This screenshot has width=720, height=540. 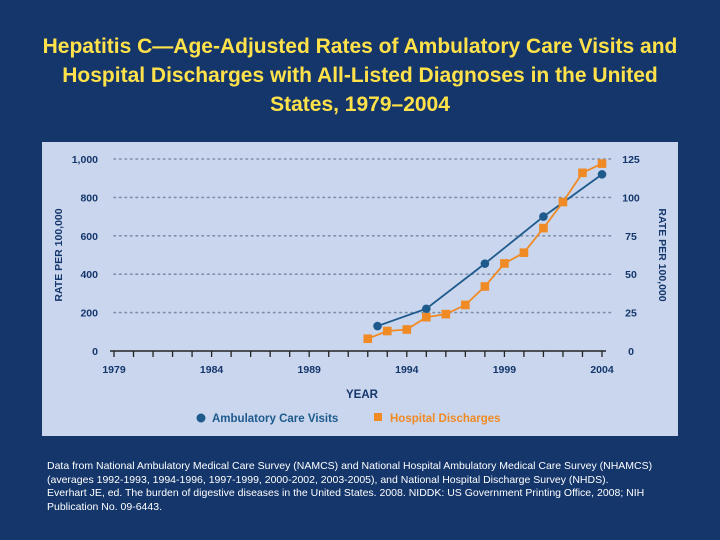 I want to click on y-tick-label-right: 125, so click(x=631, y=160).